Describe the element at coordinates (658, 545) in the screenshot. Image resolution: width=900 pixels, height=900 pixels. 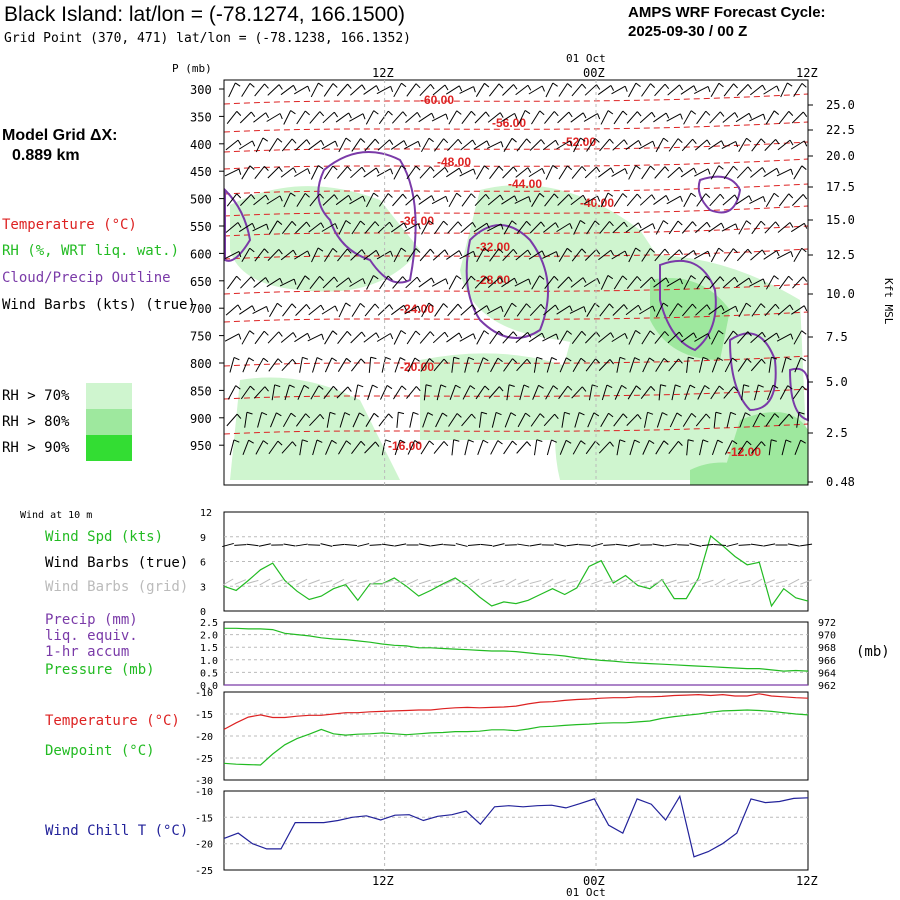
I see `surface-wind-barb-shaft` at that location.